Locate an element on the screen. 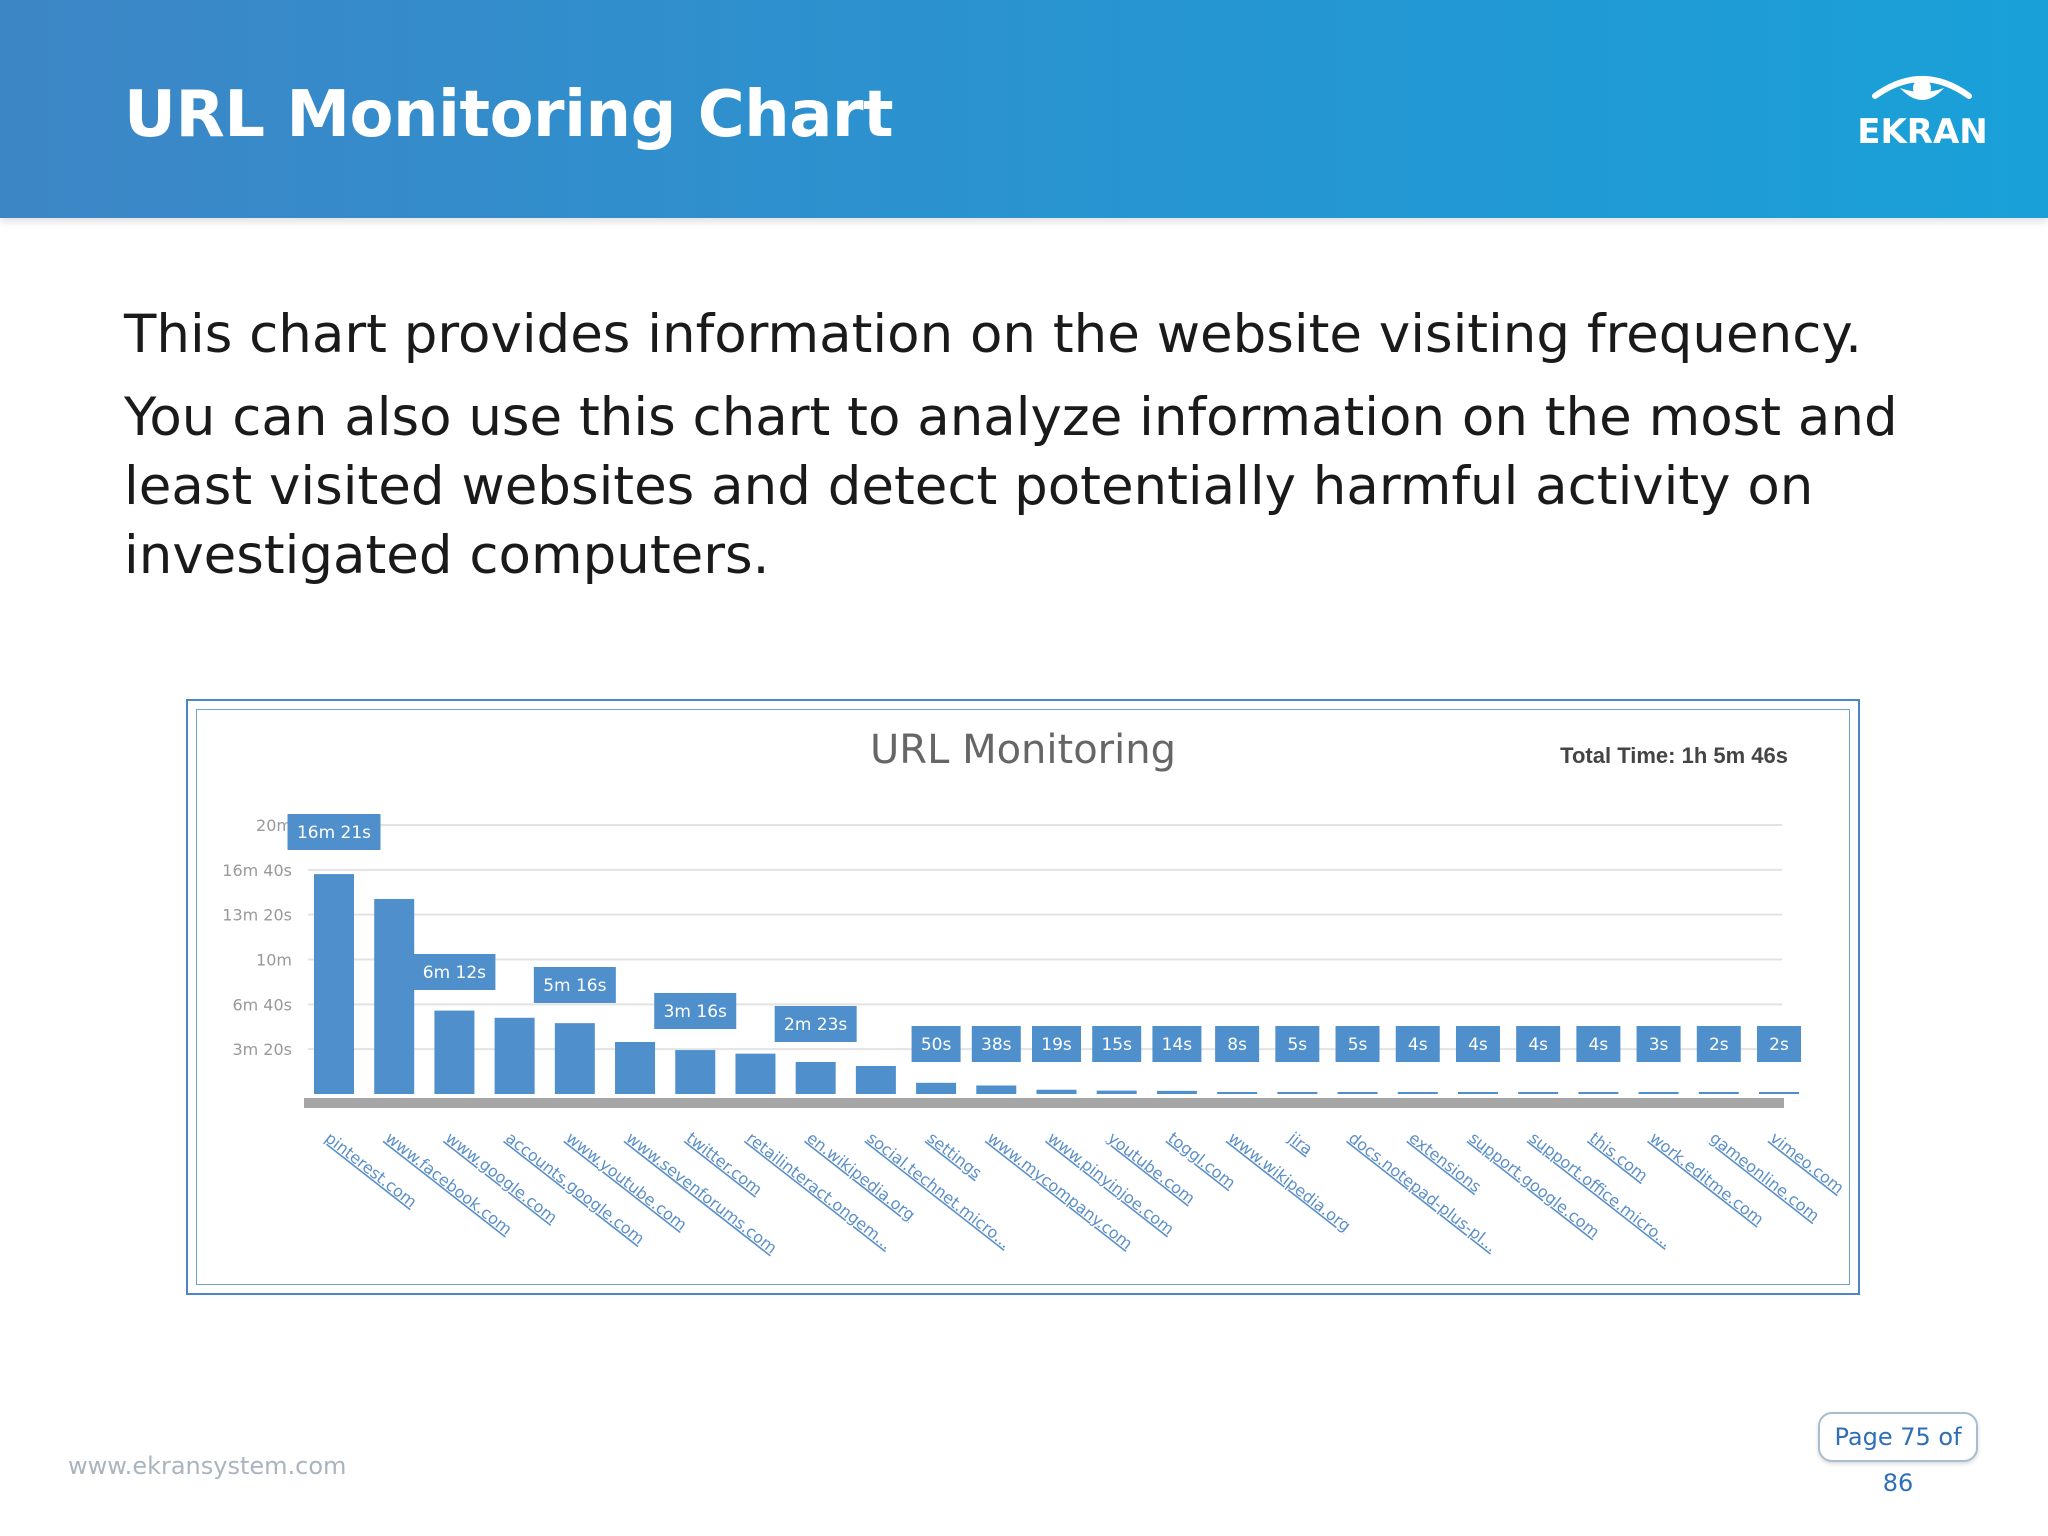  data-label: 2m 23s is located at coordinates (815, 1025).